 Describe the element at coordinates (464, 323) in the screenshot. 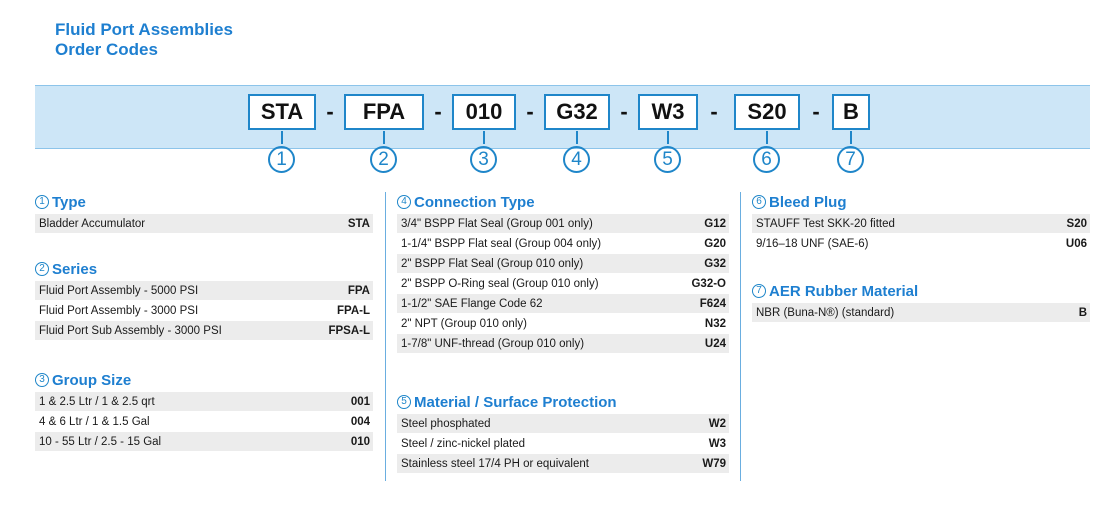

I see `row-label: 2" NPT (Group 010 only)` at that location.